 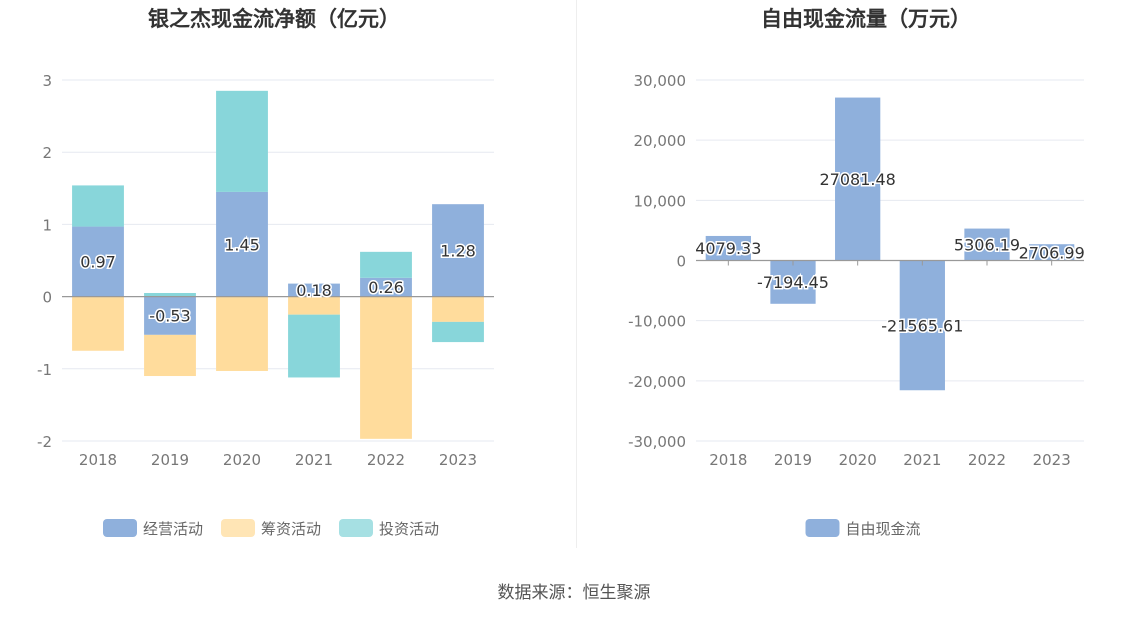 I want to click on y-tick-label: 3, so click(x=47, y=81).